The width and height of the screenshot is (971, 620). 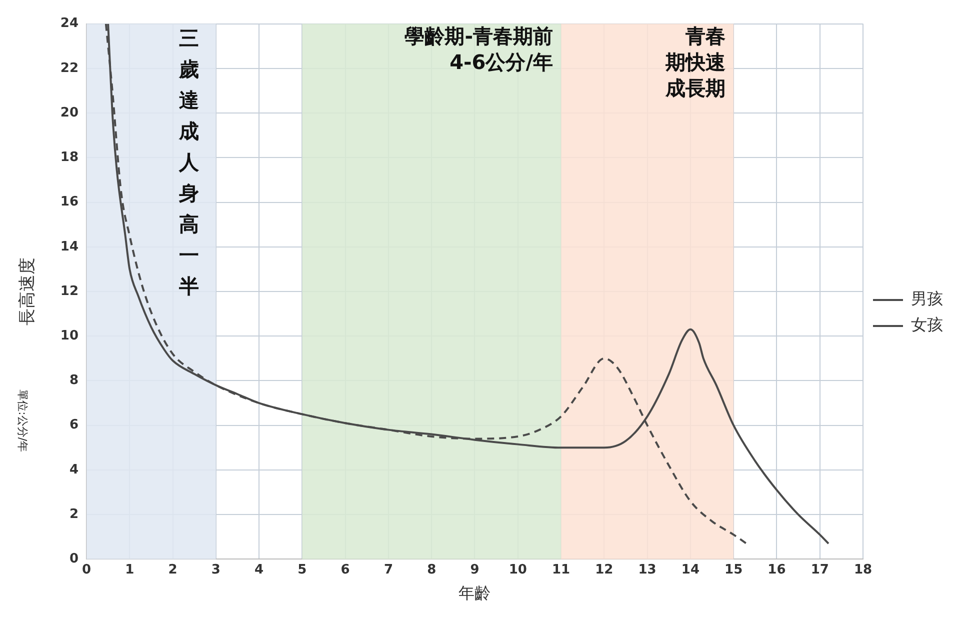 What do you see at coordinates (73, 470) in the screenshot?
I see `y-tick-label: 4` at bounding box center [73, 470].